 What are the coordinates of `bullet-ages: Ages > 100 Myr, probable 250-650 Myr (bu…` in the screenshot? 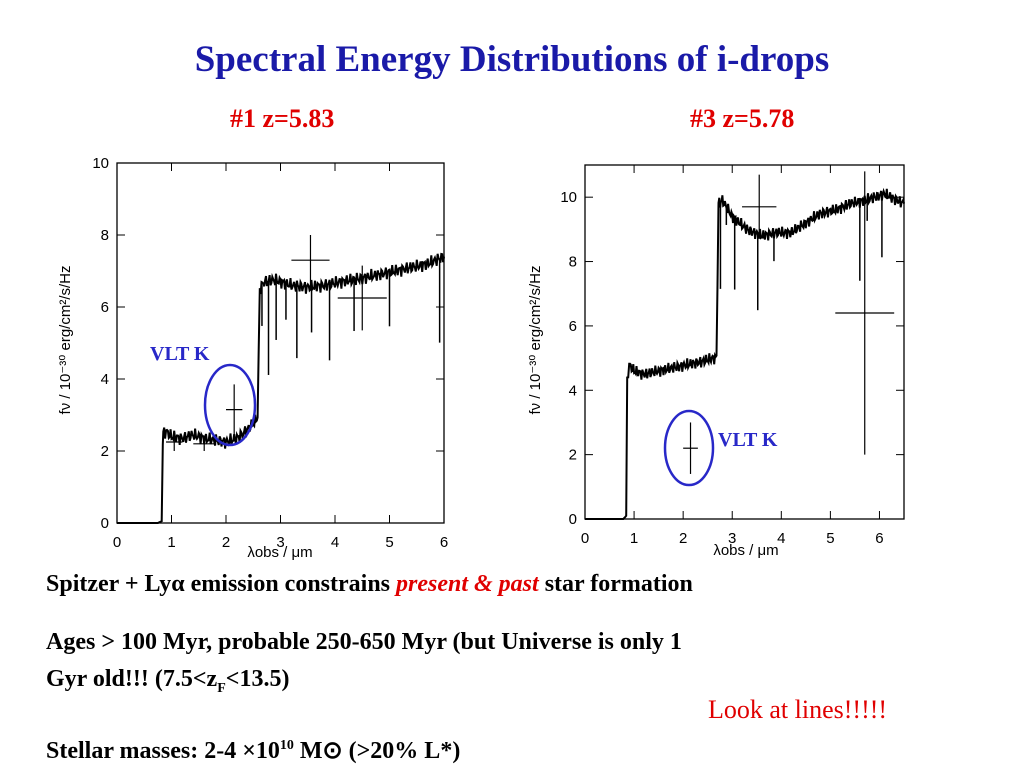 It's located at (364, 662).